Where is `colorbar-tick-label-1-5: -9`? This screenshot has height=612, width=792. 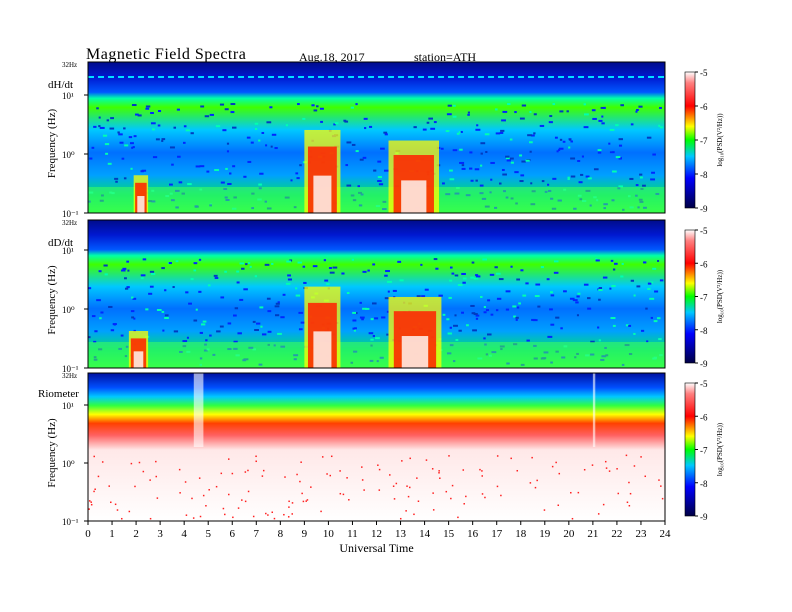
colorbar-tick-label-1-5: -9 is located at coordinates (704, 209).